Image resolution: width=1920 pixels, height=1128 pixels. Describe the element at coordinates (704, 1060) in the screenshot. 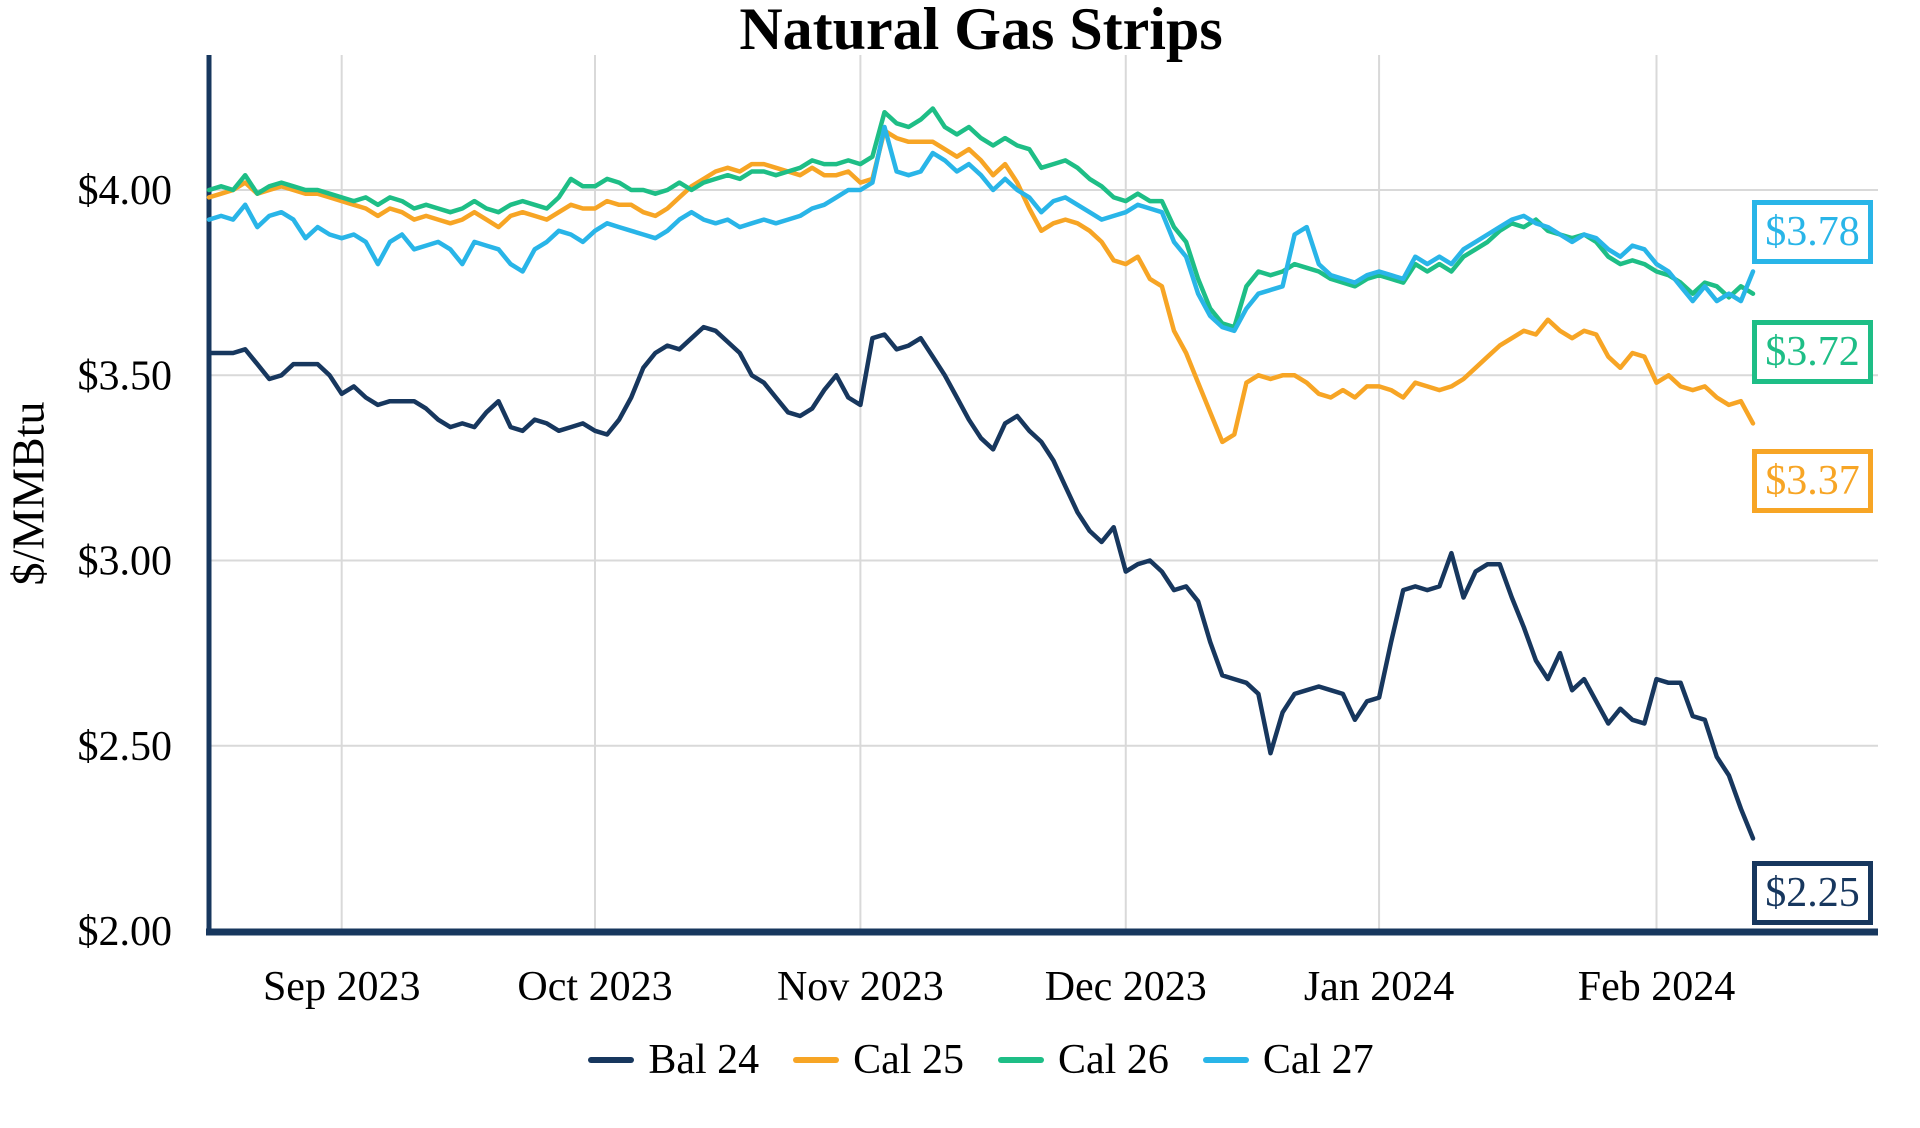

I see `legend-label-bal-24: Bal 24` at that location.